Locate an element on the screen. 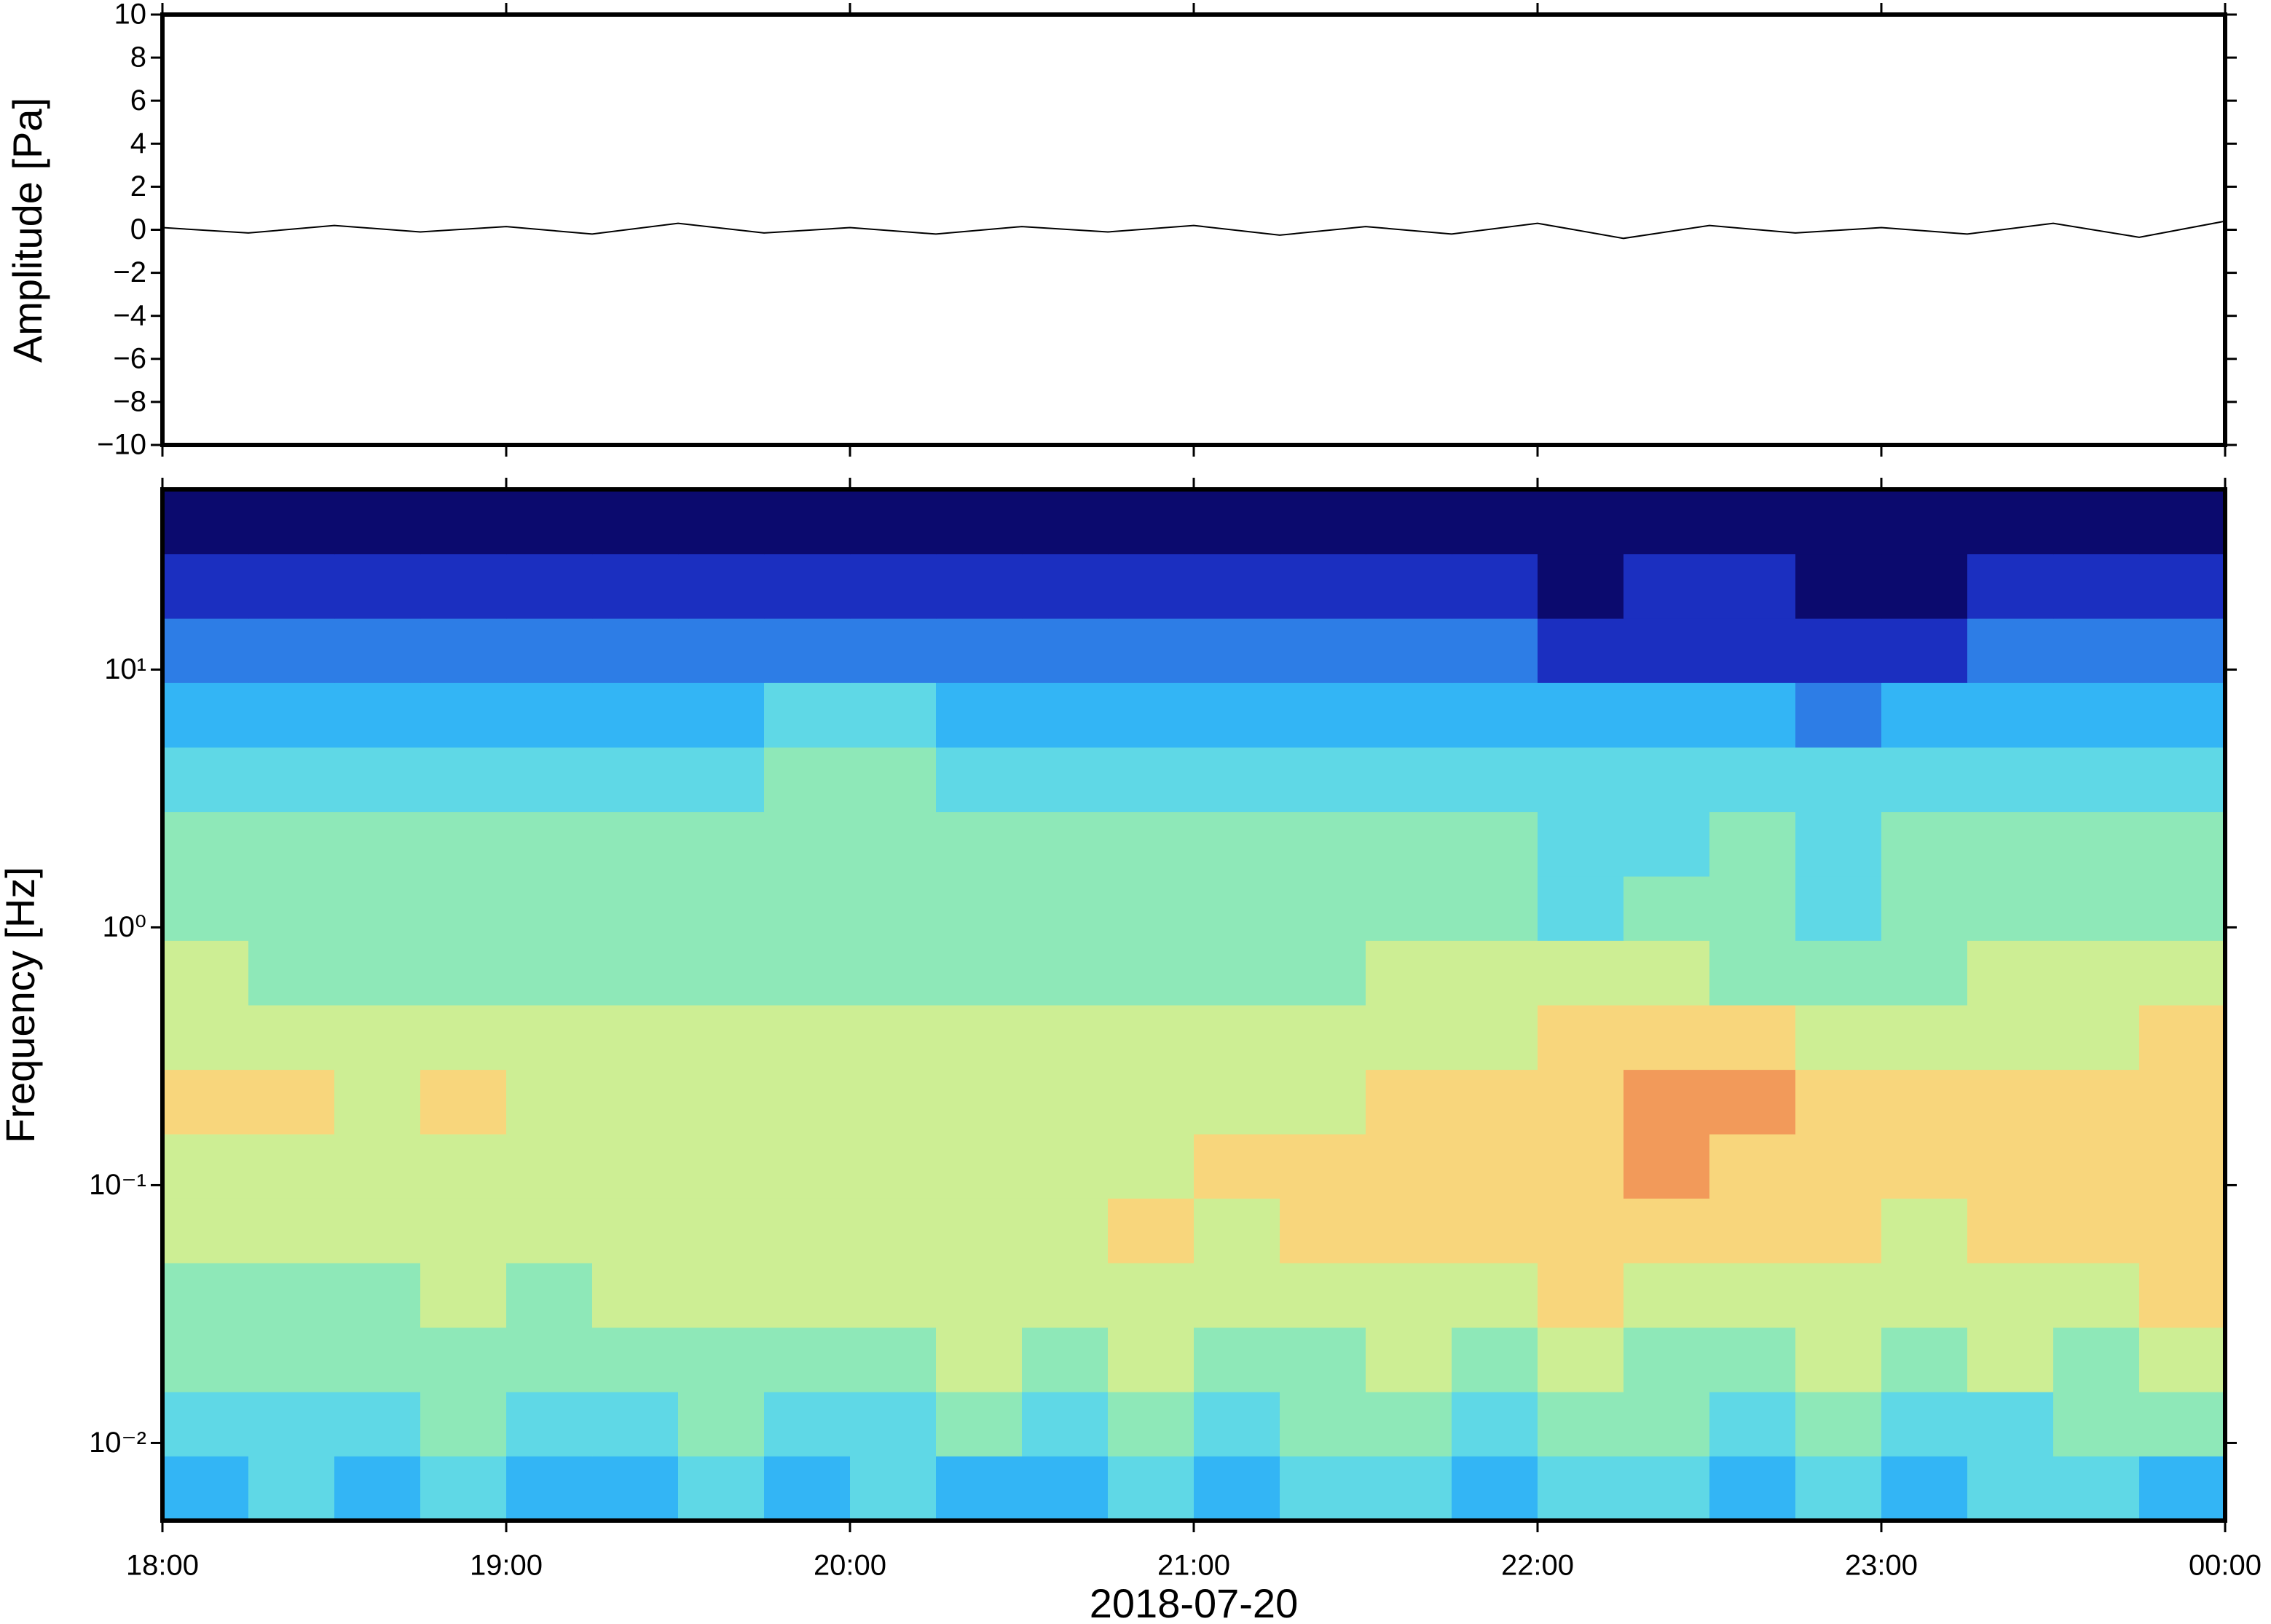  x-tick-label: 23:00 is located at coordinates (1881, 1566).